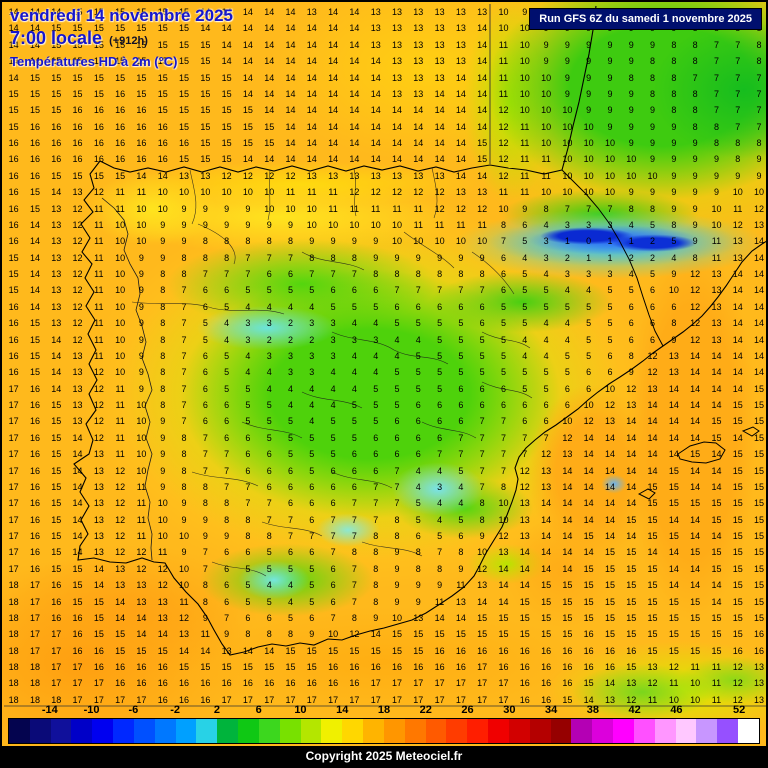  Describe the element at coordinates (13, 585) in the screenshot. I see `temp-value: 18` at that location.